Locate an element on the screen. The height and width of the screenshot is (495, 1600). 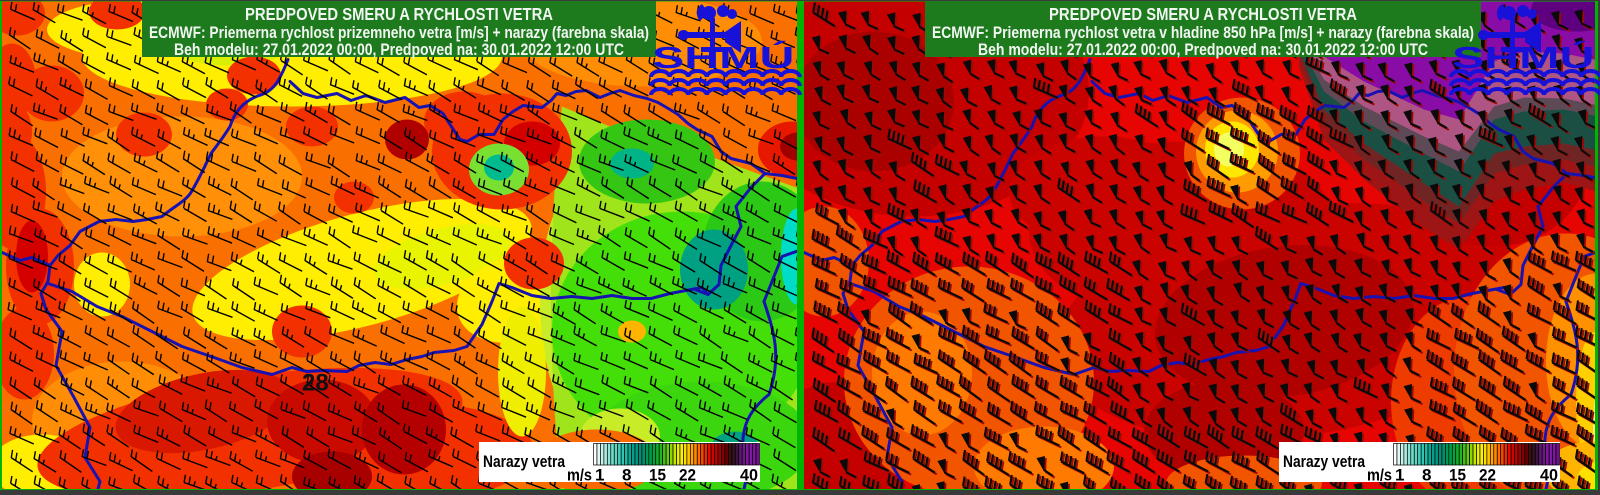
svg-text: 22 is located at coordinates (687, 475).